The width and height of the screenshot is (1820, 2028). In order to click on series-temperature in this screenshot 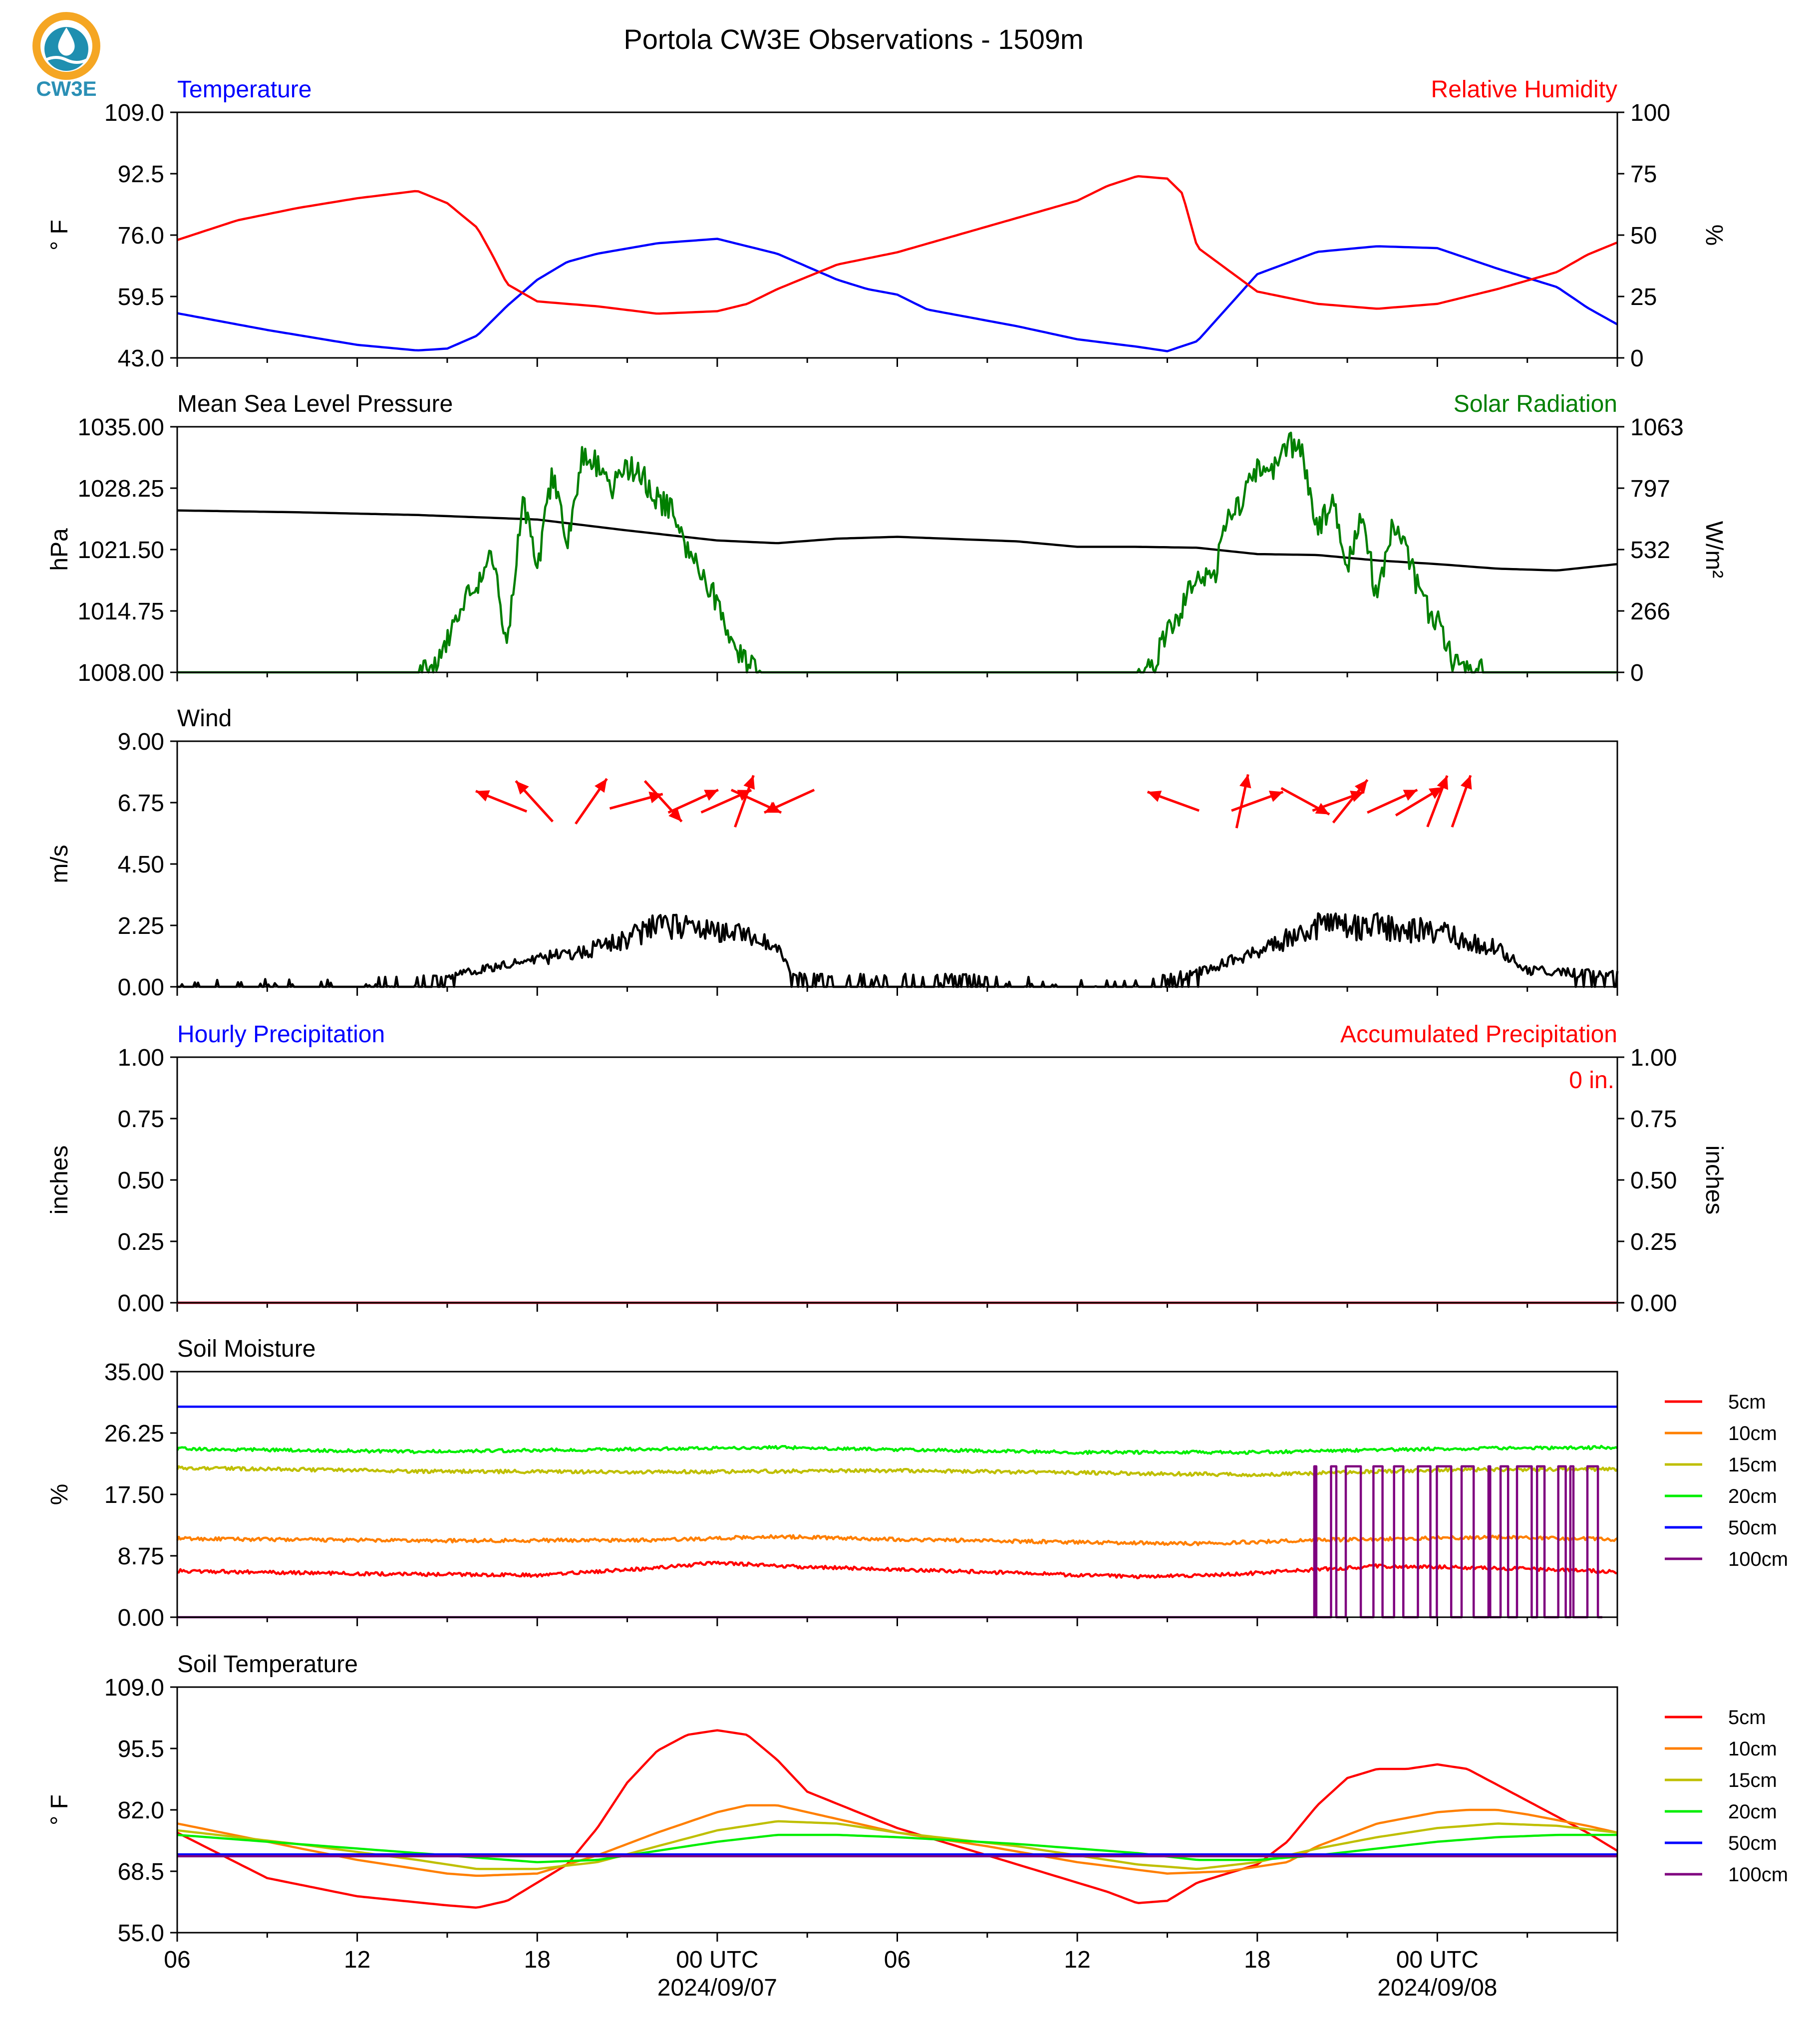, I will do `click(897, 295)`.